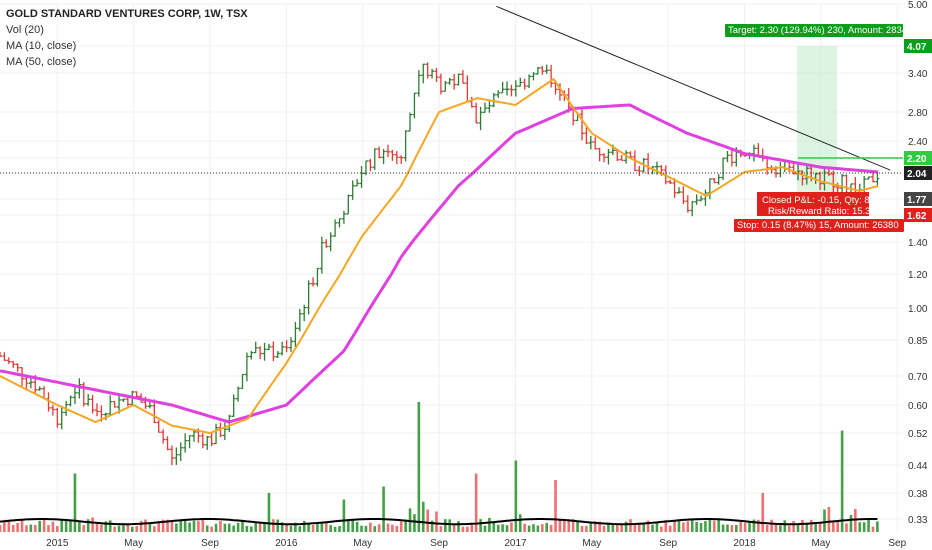  Describe the element at coordinates (918, 74) in the screenshot. I see `y-tick-label: 3.40` at that location.